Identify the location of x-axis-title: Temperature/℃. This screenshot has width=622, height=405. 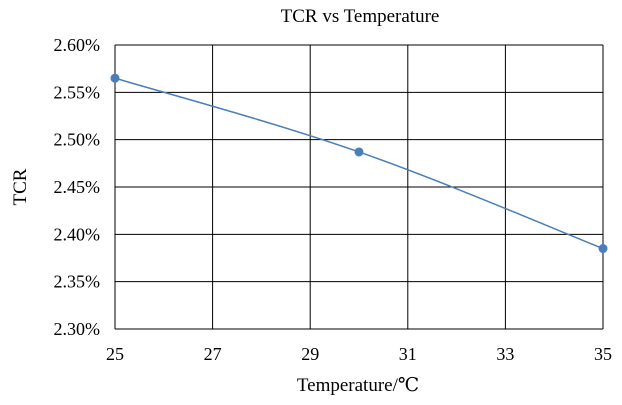
(358, 385).